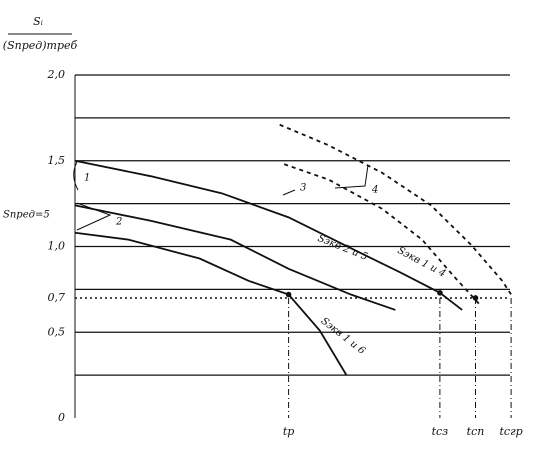  Describe the element at coordinates (118, 222) in the screenshot. I see `annotation: 2` at that location.